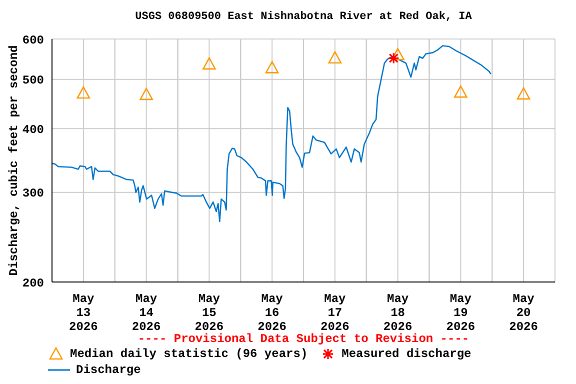 This screenshot has height=384, width=576. Describe the element at coordinates (14, 160) in the screenshot. I see `y-axis-title: Discharge, cubic feet per second` at that location.